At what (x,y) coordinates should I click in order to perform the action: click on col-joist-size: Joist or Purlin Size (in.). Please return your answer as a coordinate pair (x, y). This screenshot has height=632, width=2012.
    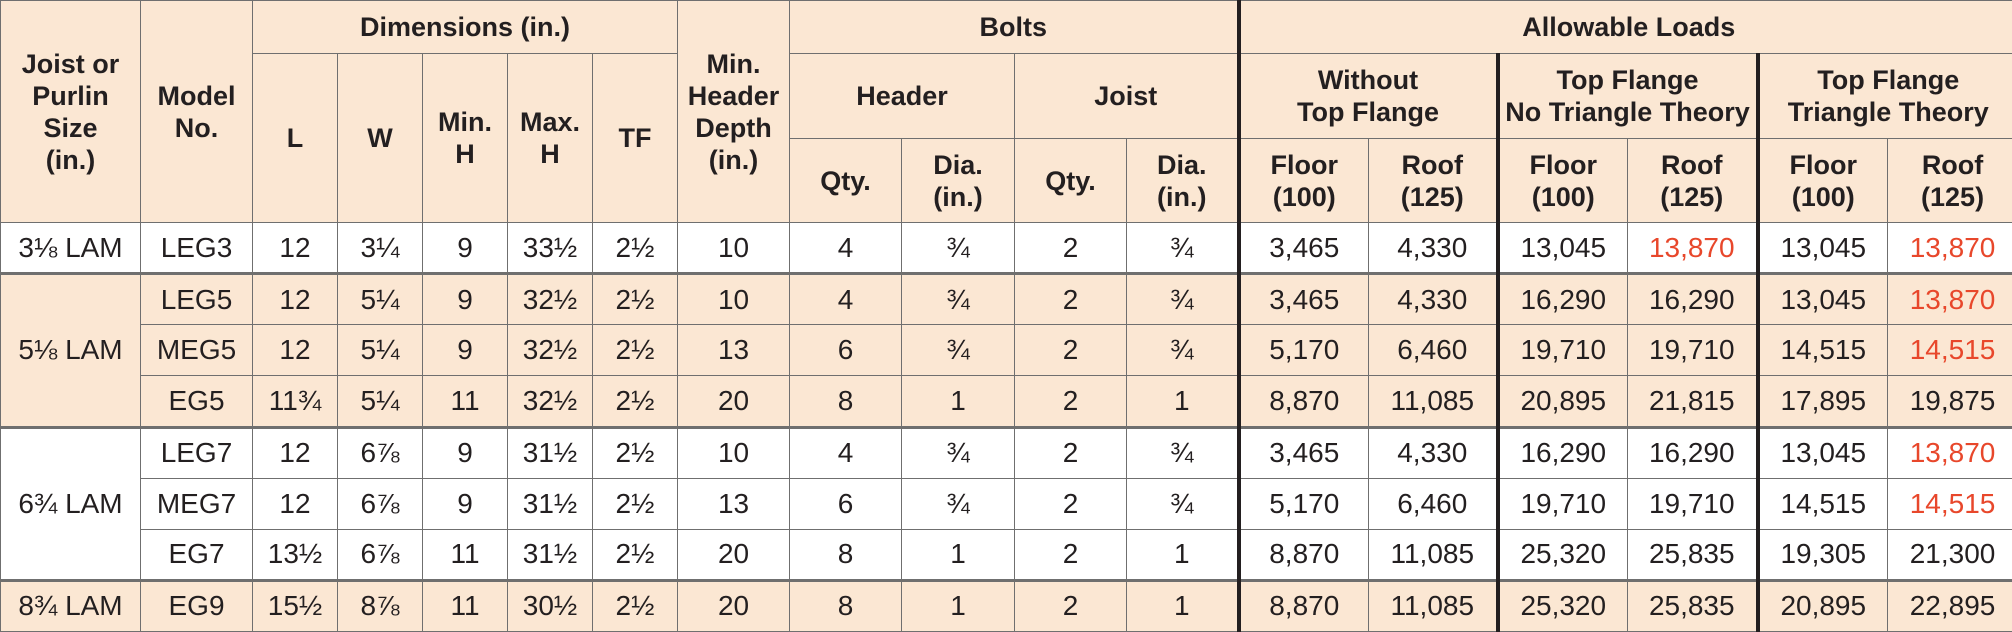
    Looking at the image, I should click on (70, 111).